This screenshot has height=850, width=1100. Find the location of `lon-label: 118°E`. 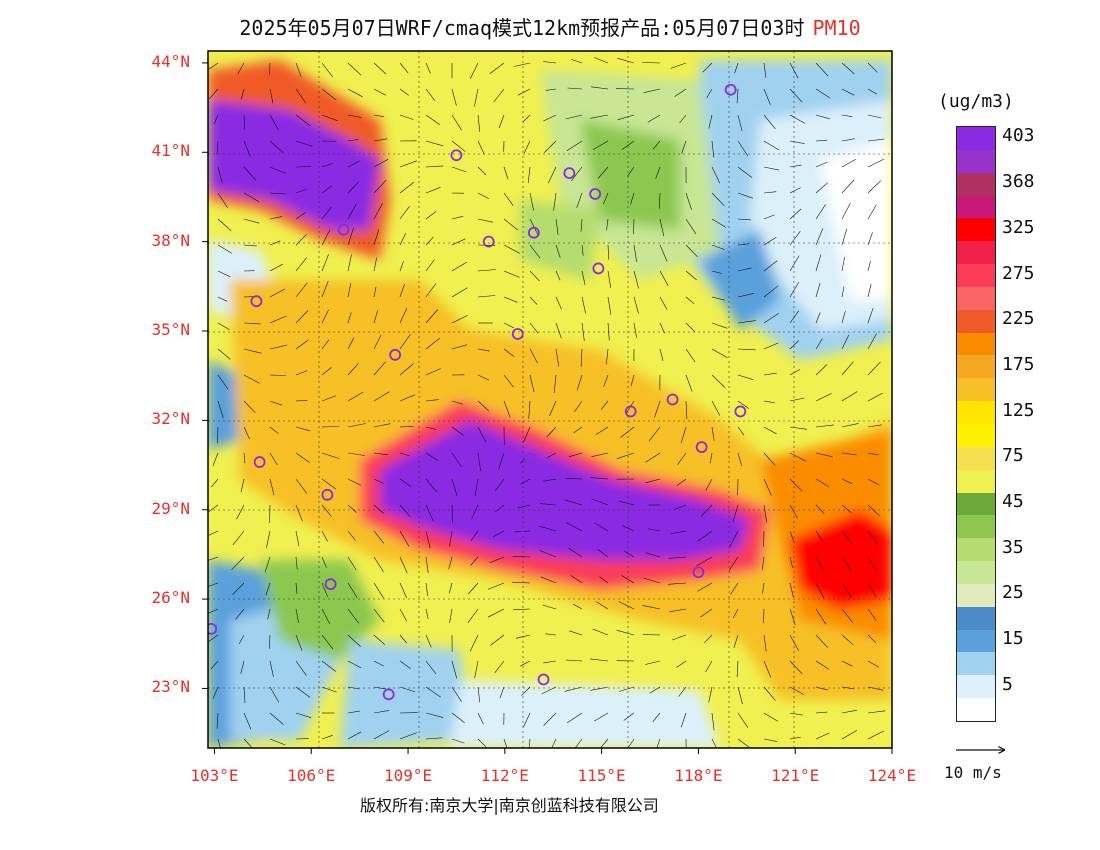

lon-label: 118°E is located at coordinates (698, 775).